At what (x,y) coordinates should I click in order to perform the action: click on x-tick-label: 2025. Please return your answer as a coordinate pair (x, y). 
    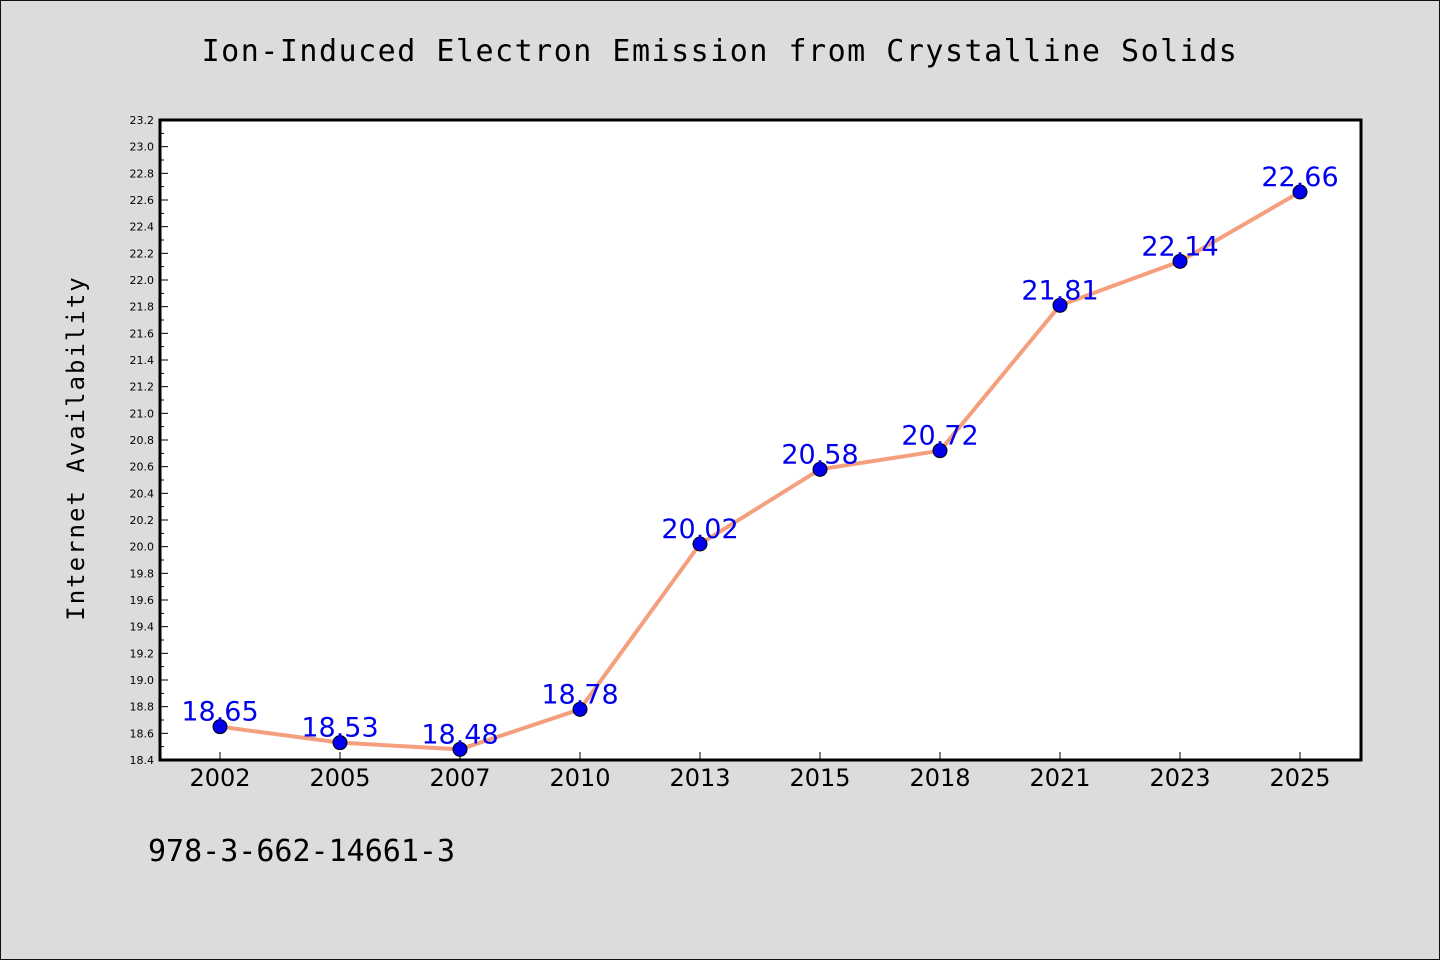
    Looking at the image, I should click on (1299, 778).